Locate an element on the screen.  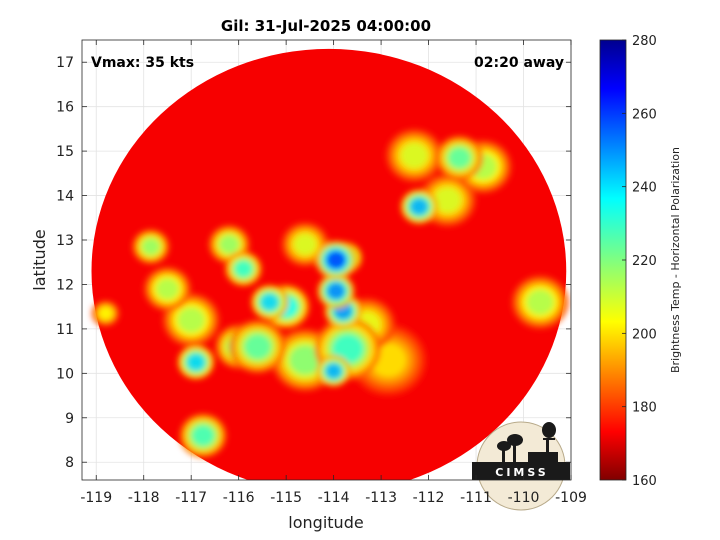
colorbar-tick-label: 160 is located at coordinates (644, 481).